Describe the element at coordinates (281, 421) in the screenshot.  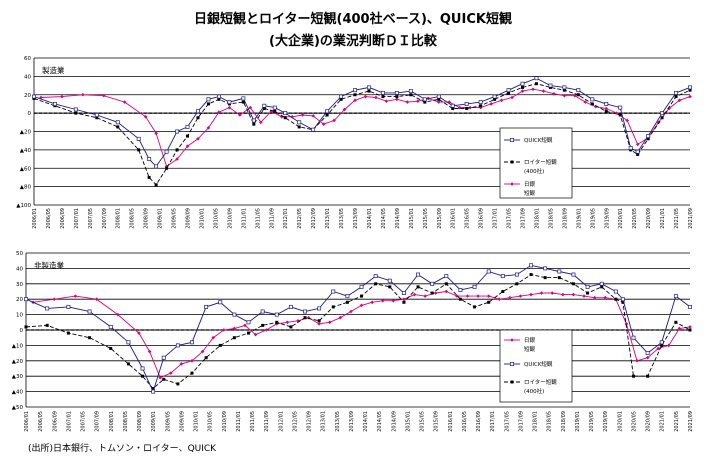
I see `x-tick-label: 2012/01` at that location.